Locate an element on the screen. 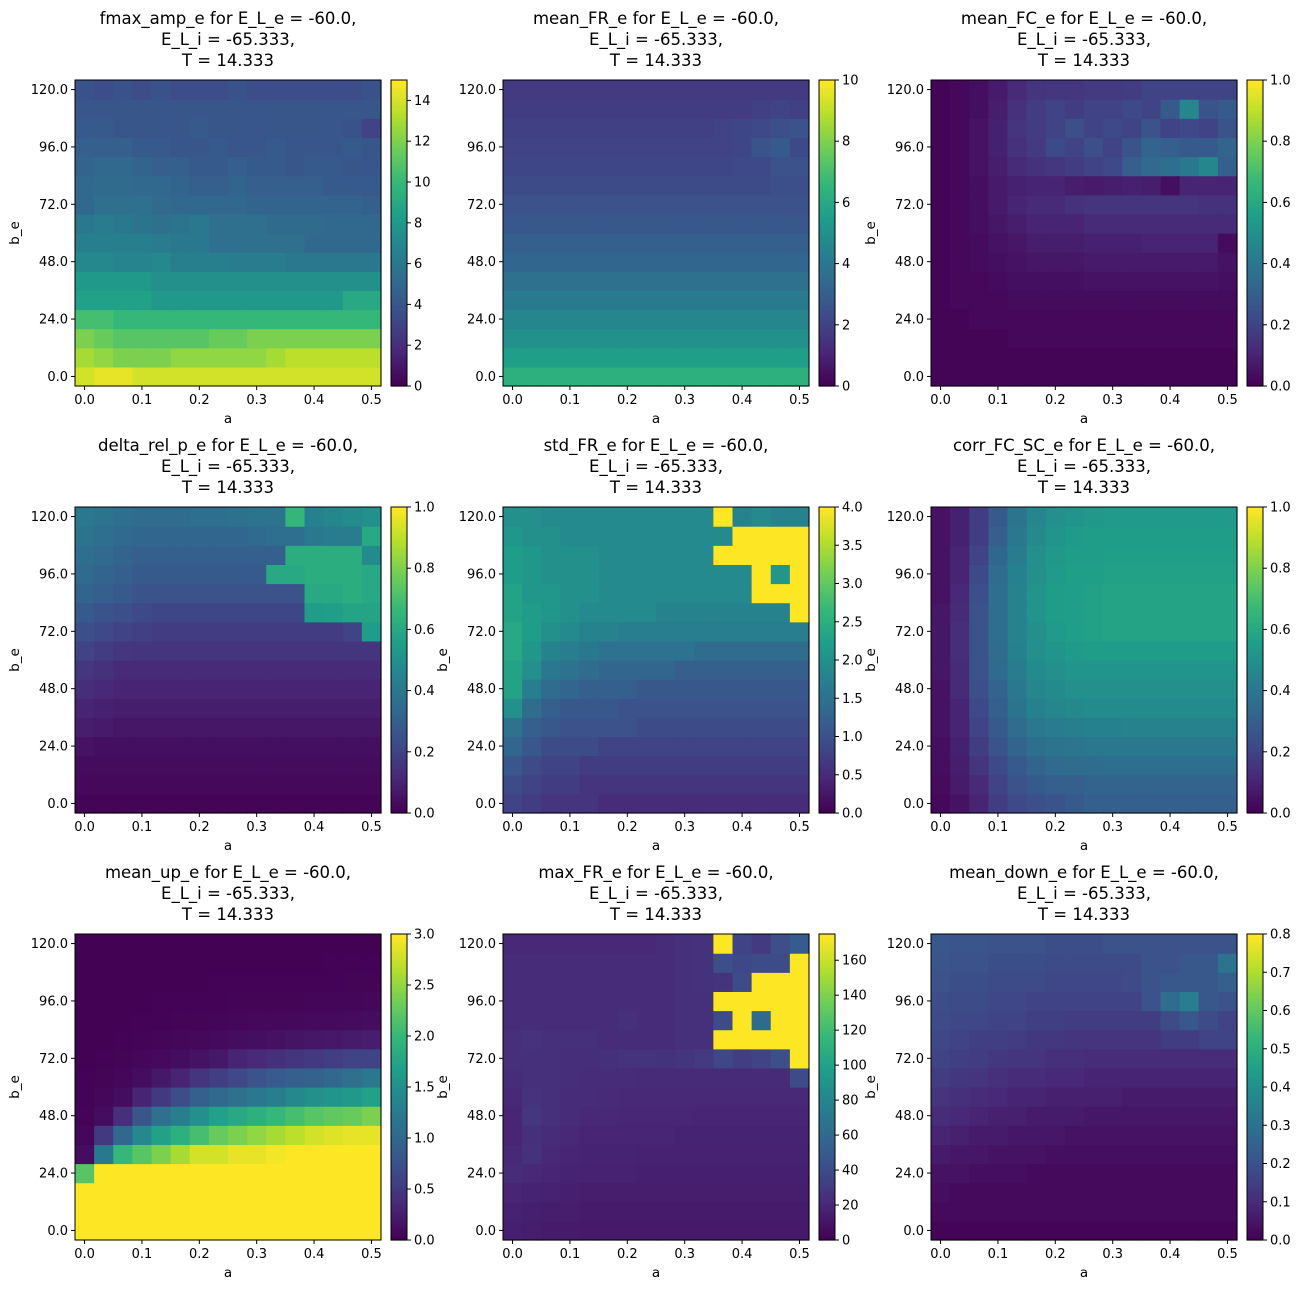 Image resolution: width=1296 pixels, height=1296 pixels. x-tick-label: 0.5 is located at coordinates (1227, 827).